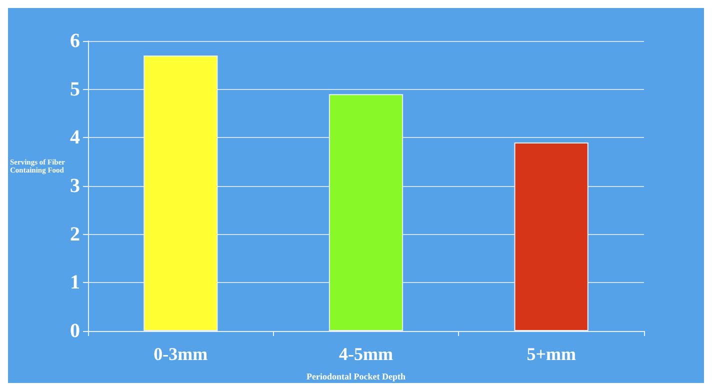 The width and height of the screenshot is (712, 391). Describe the element at coordinates (75, 137) in the screenshot. I see `y-tick-label: 4` at that location.